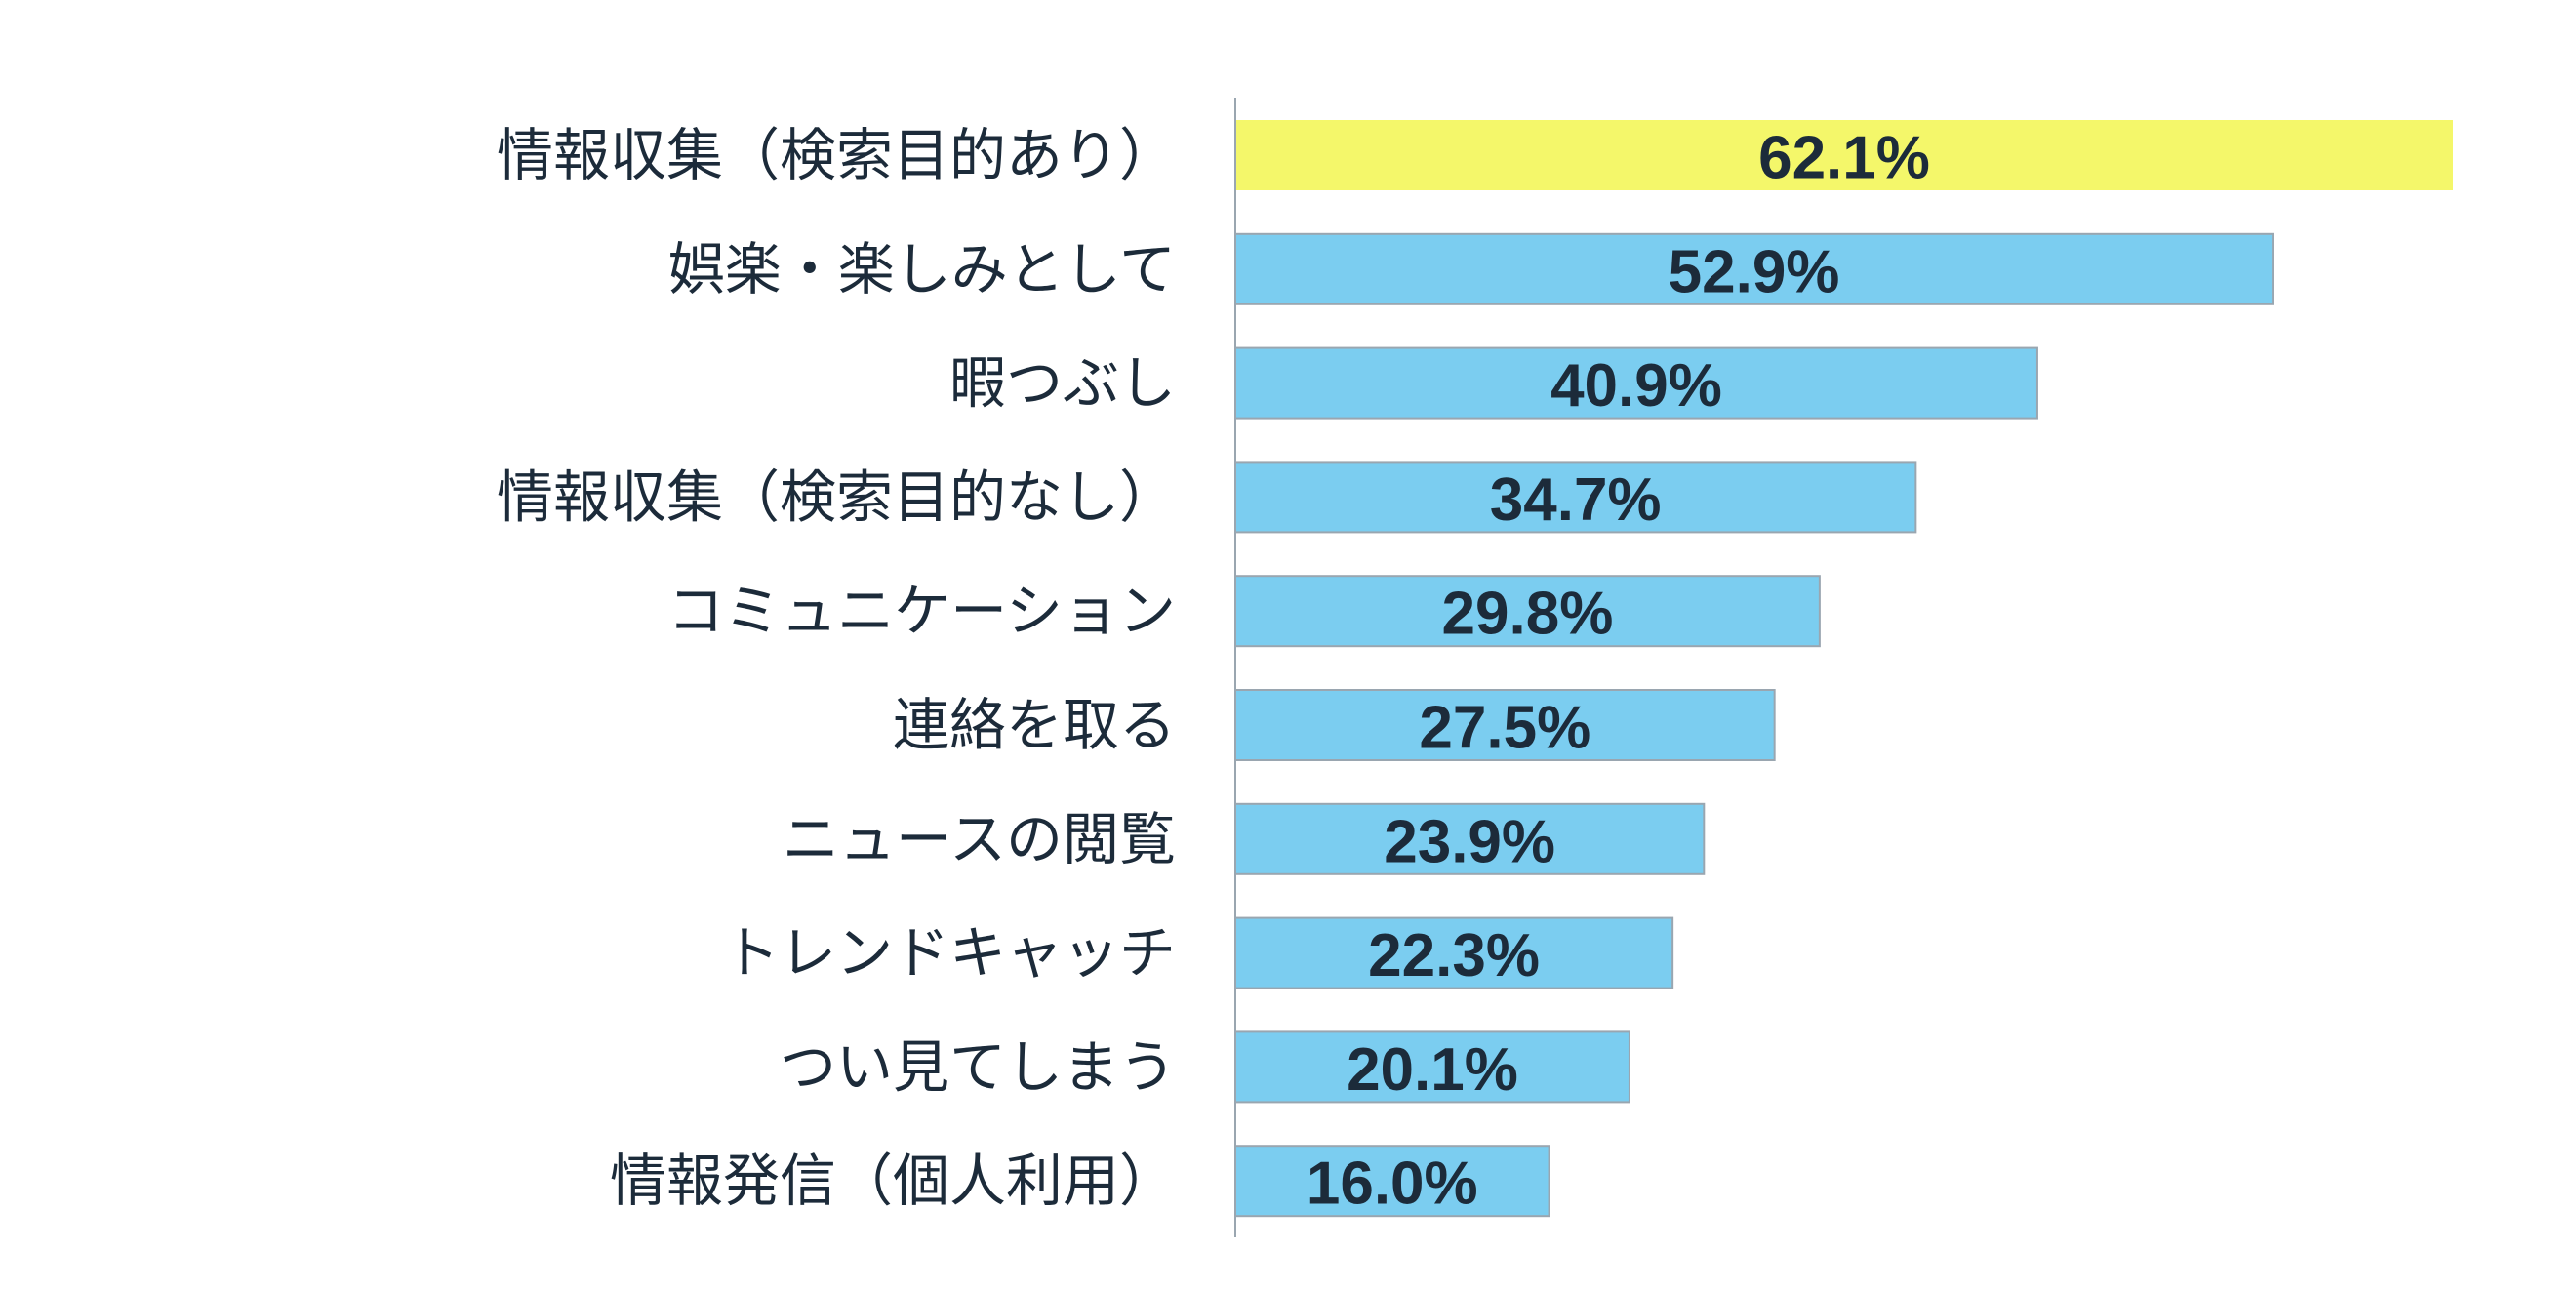  Describe the element at coordinates (949, 953) in the screenshot. I see `category-label-7: トレンドキャッチ` at that location.